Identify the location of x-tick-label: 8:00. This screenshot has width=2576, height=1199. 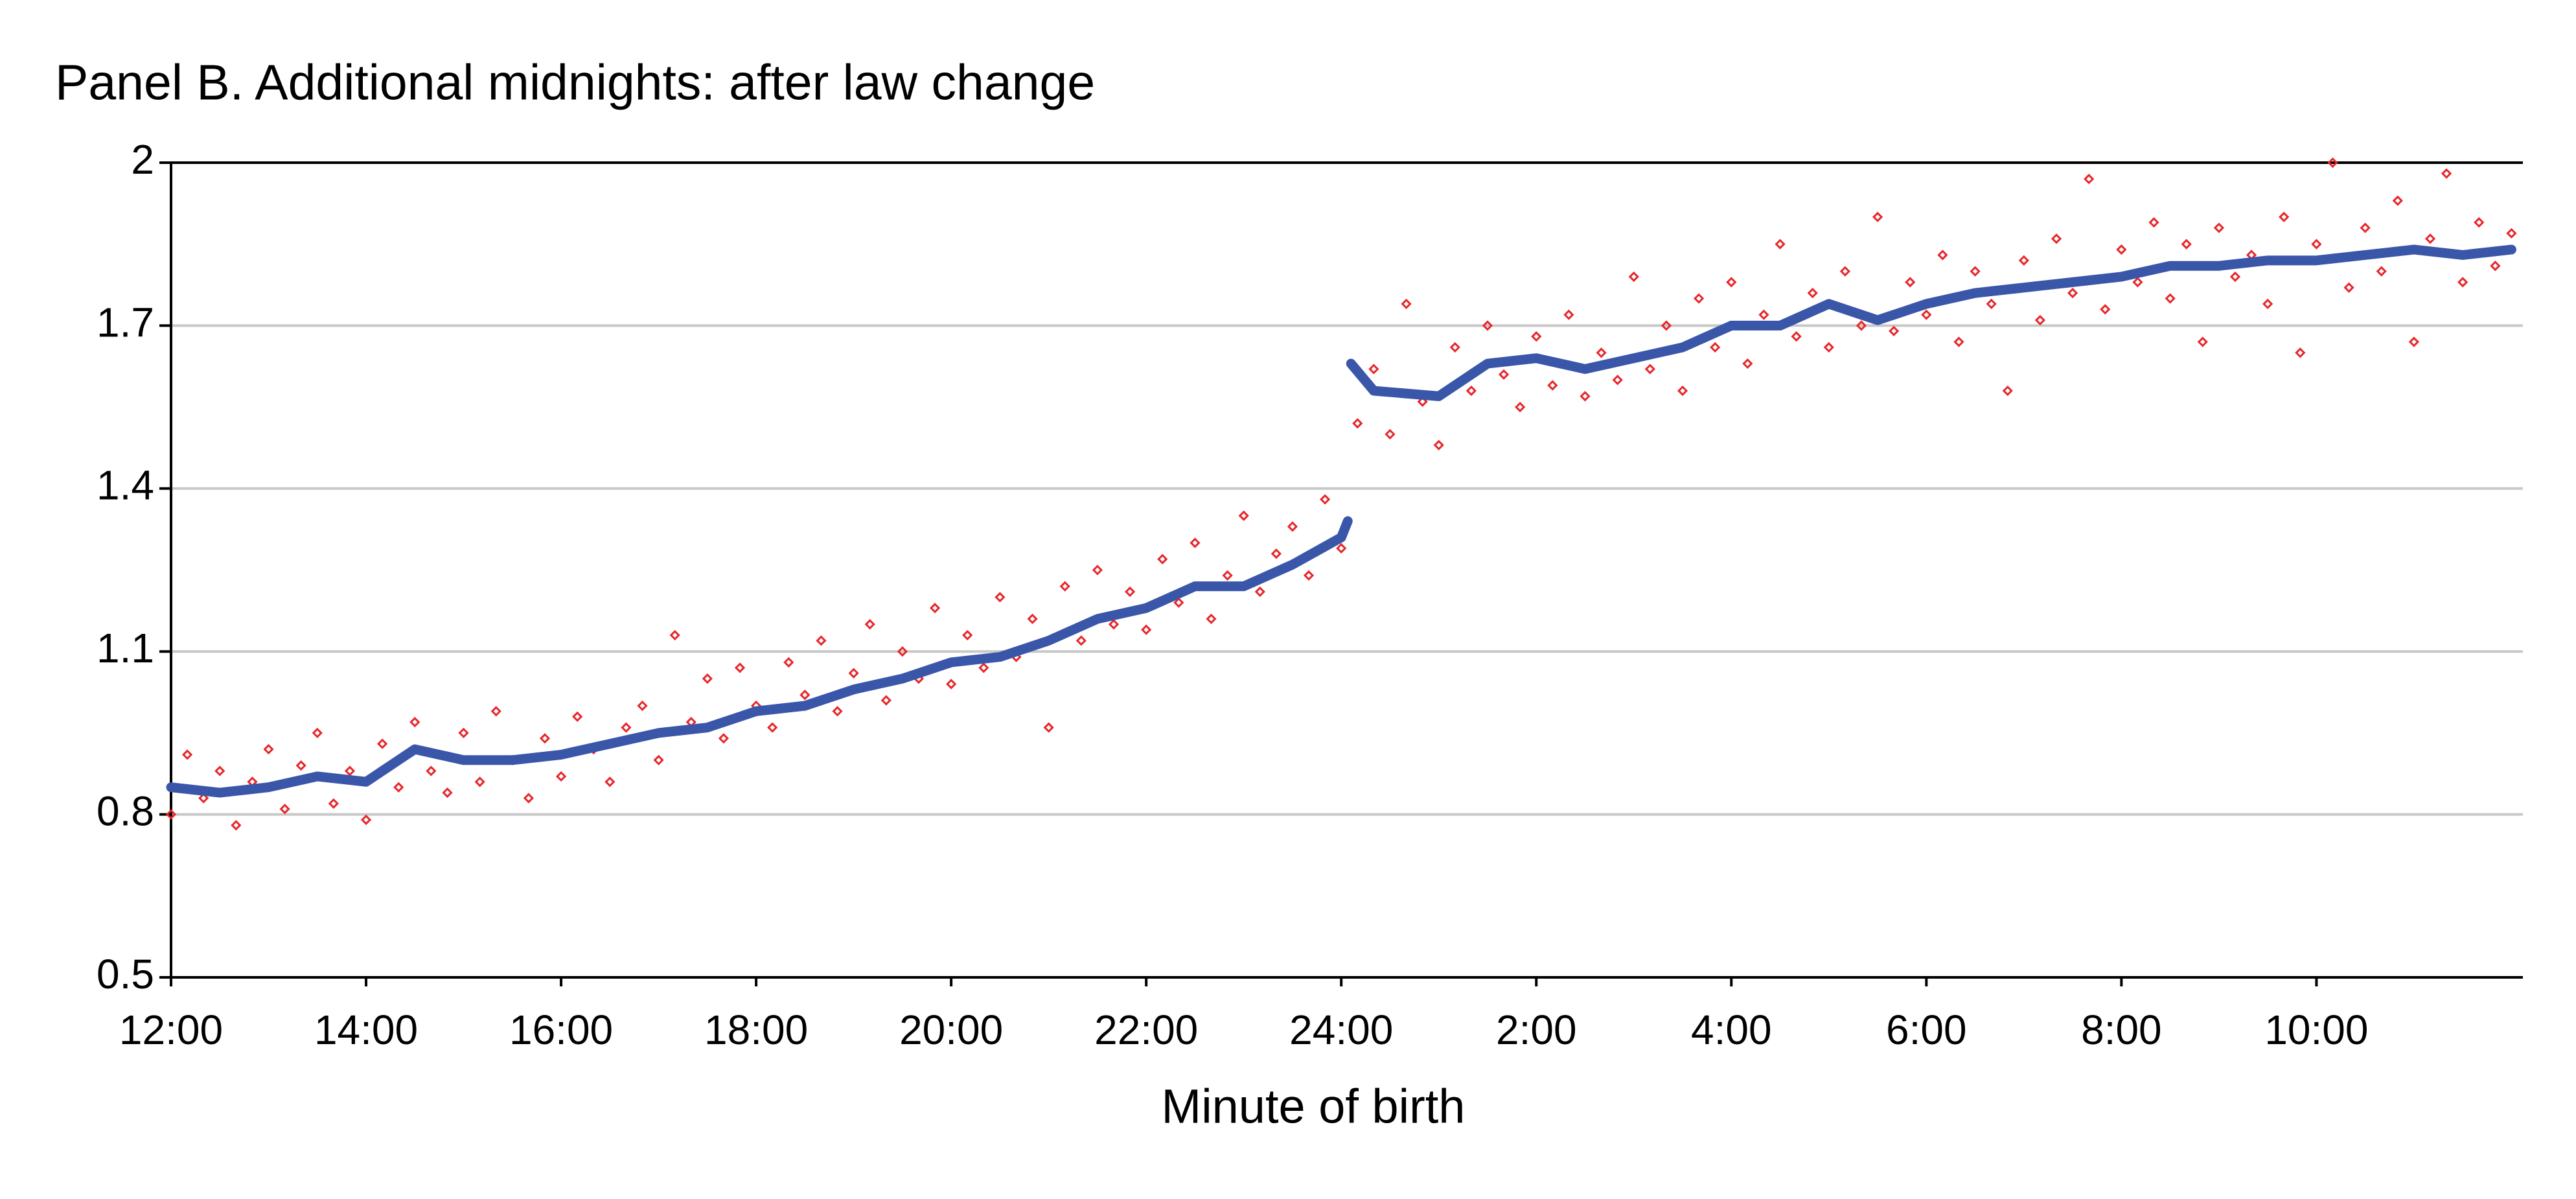
(2121, 1030).